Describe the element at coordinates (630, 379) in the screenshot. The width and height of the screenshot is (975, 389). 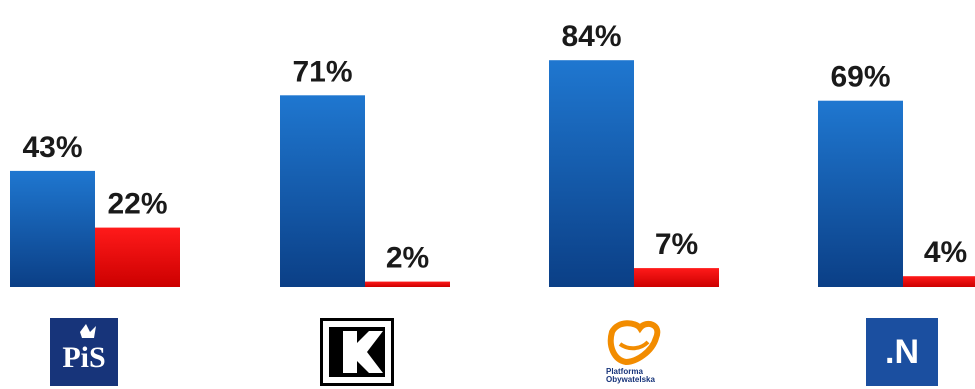
I see `po-logo-text-2: Obywatelska` at that location.